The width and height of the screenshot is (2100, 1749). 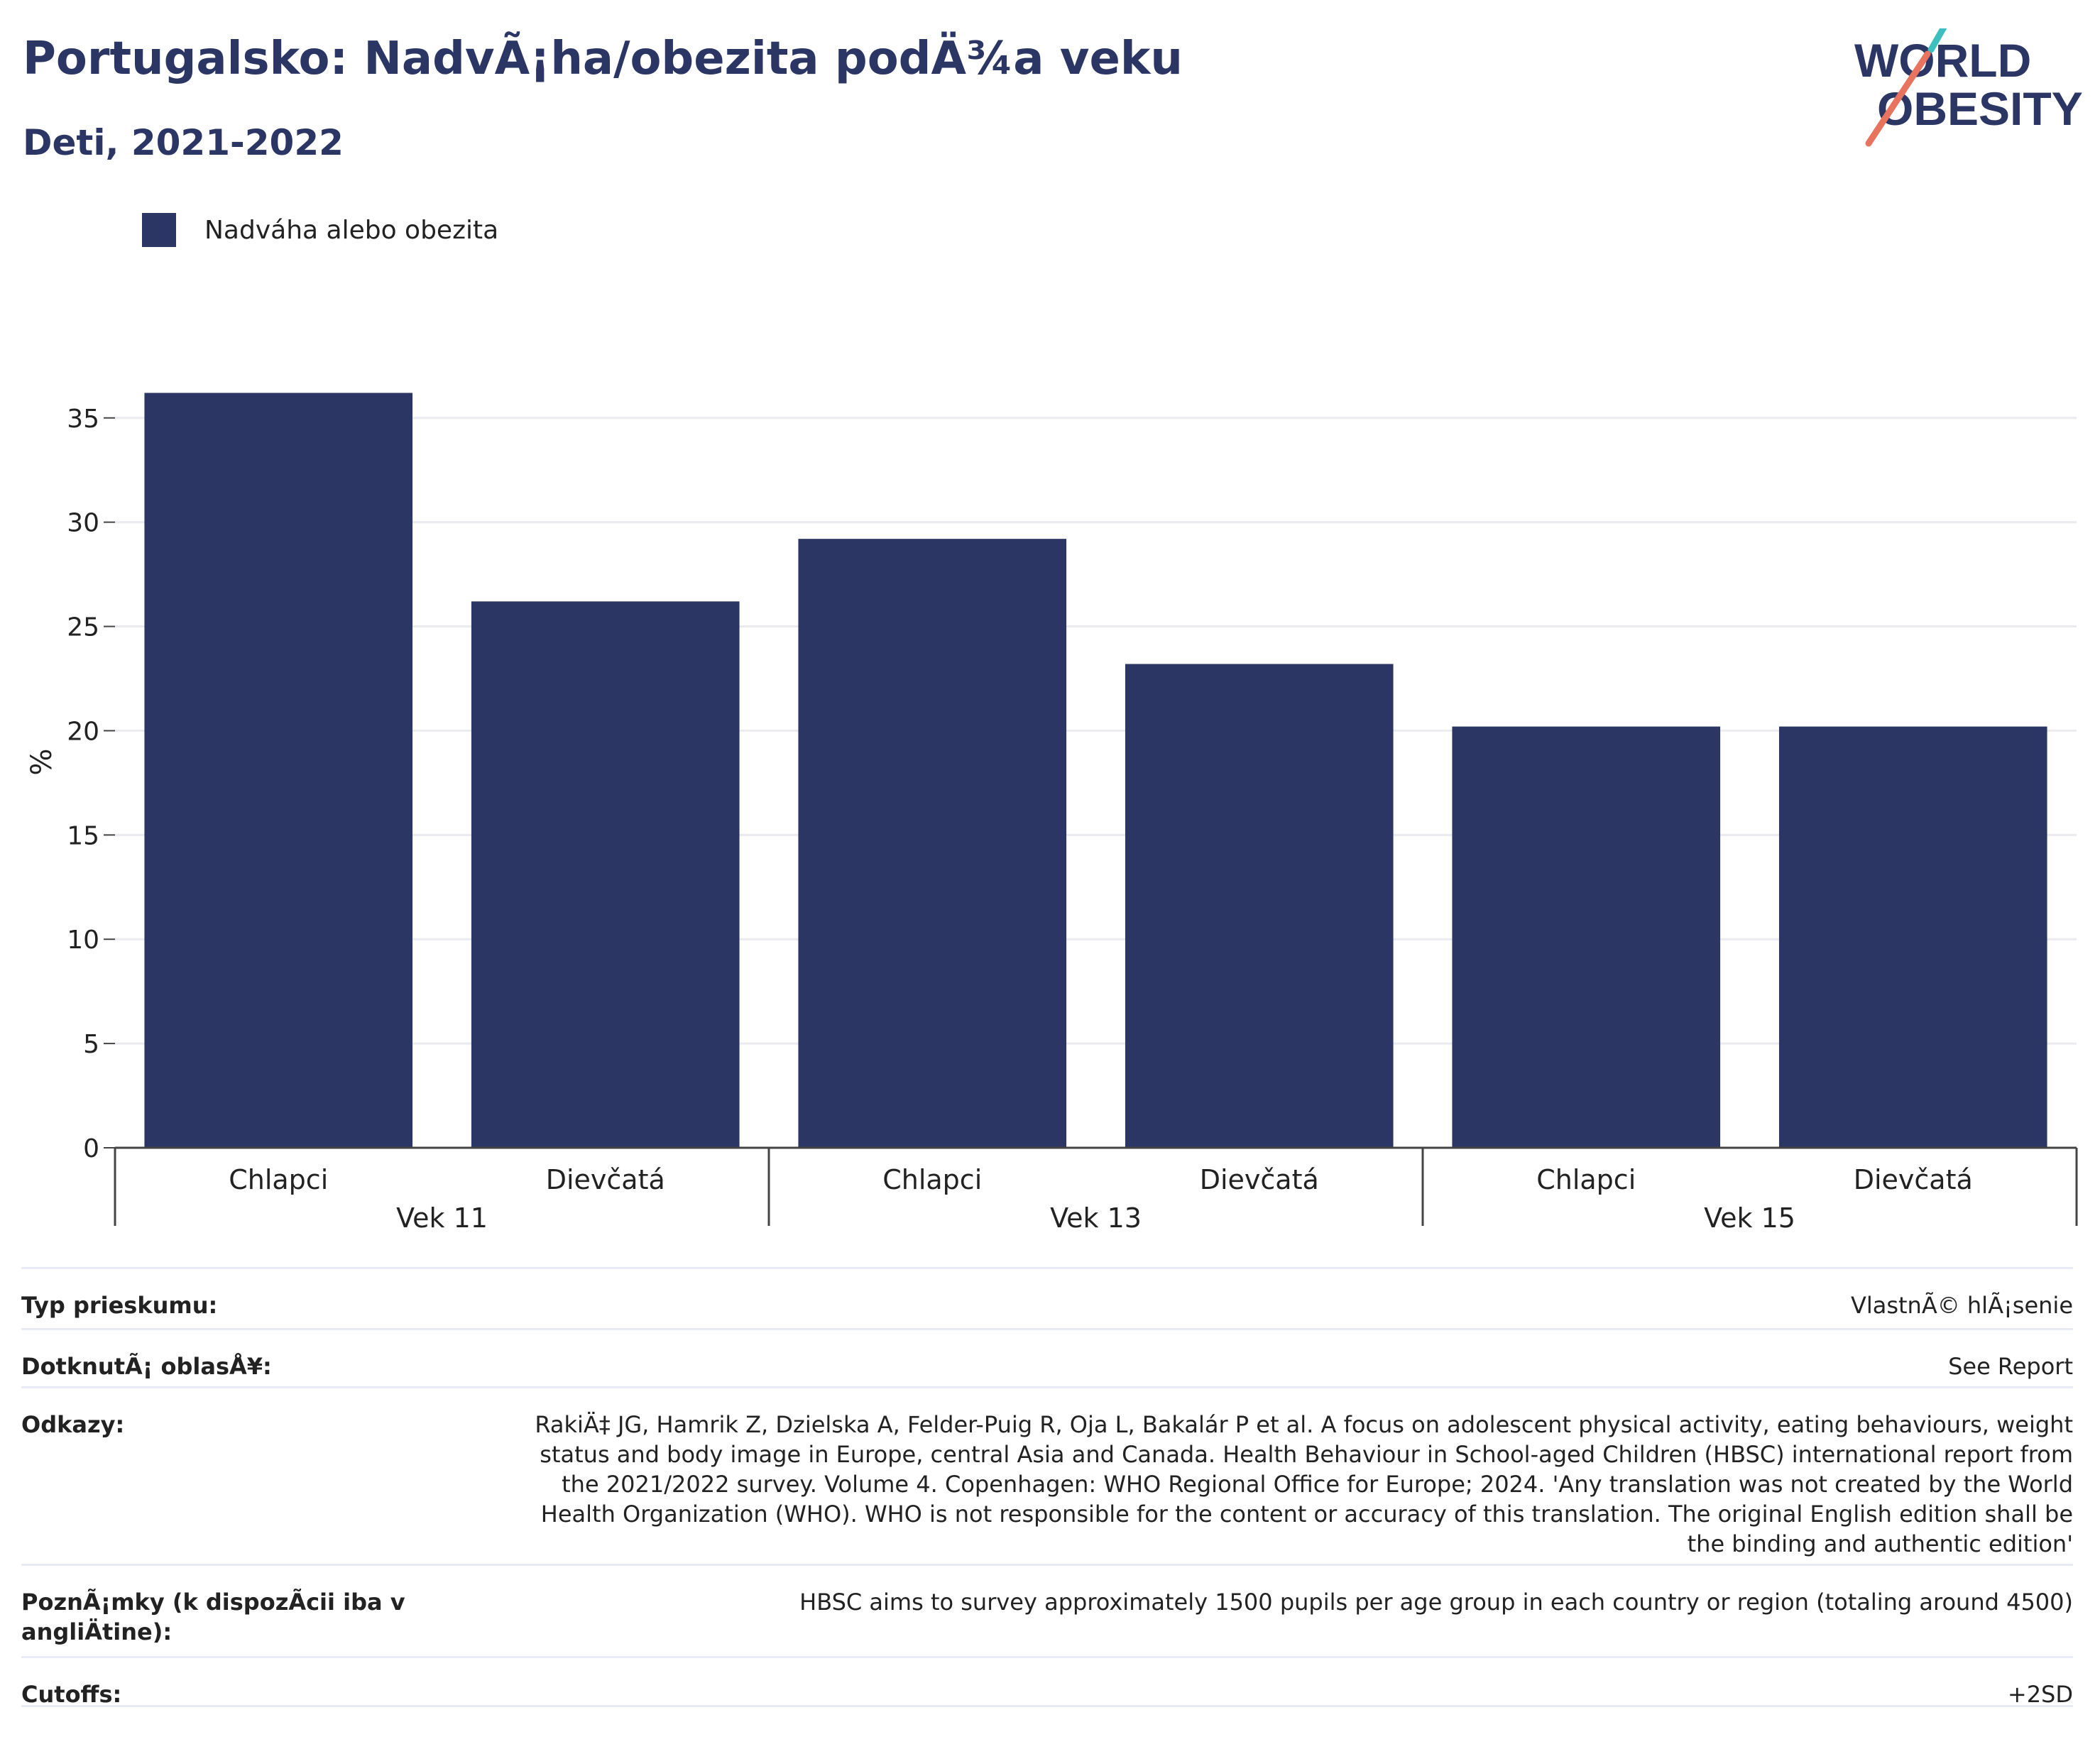 I want to click on world-obesity-logo: WORLD OBESITY, so click(x=1968, y=87).